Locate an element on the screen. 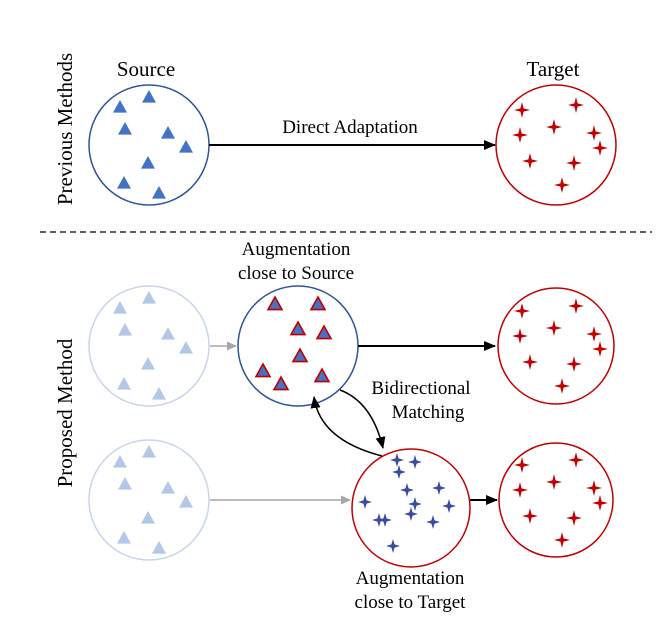 The image size is (662, 624). target-domain-circle is located at coordinates (556, 145).